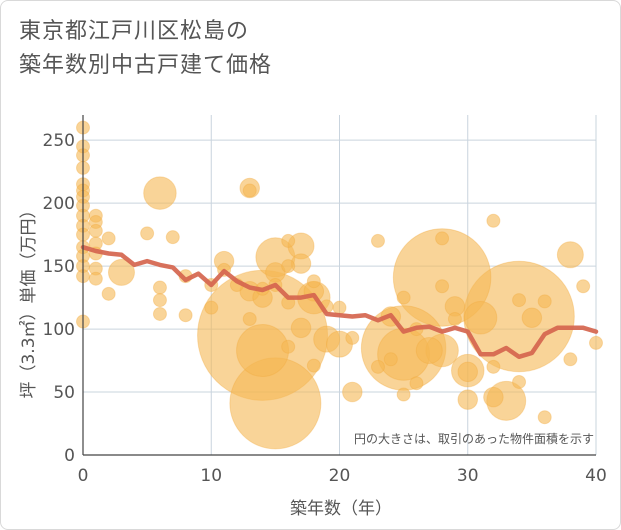  Describe the element at coordinates (468, 476) in the screenshot. I see `x-tick-label: 30` at that location.